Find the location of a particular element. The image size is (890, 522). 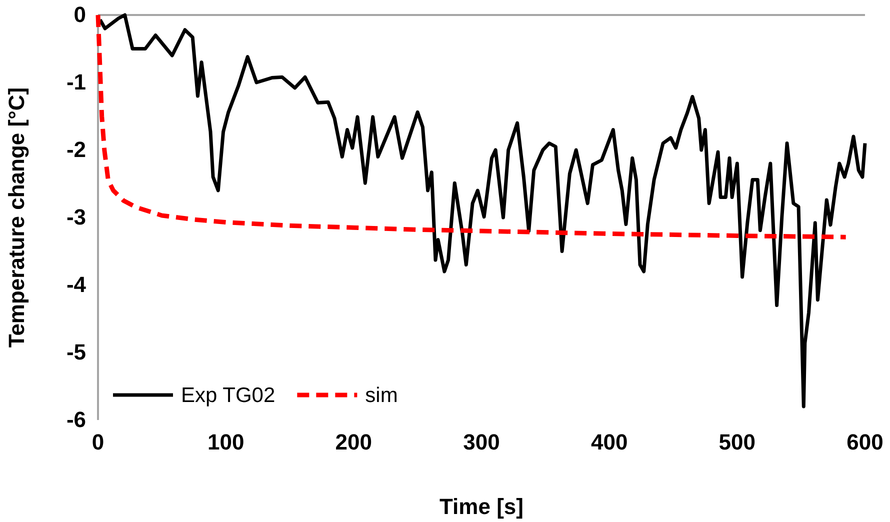

y-tick-label: -5 is located at coordinates (76, 352).